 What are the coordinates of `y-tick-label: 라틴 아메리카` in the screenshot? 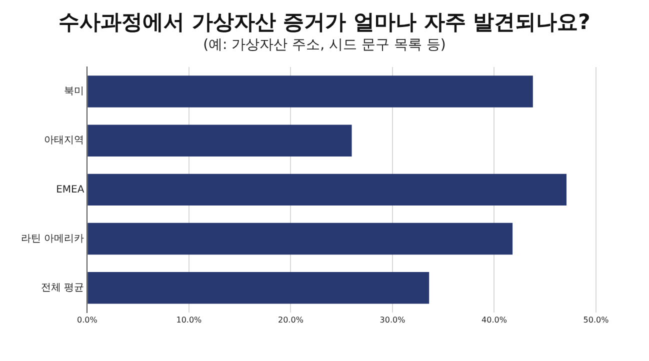 It's located at (52, 238).